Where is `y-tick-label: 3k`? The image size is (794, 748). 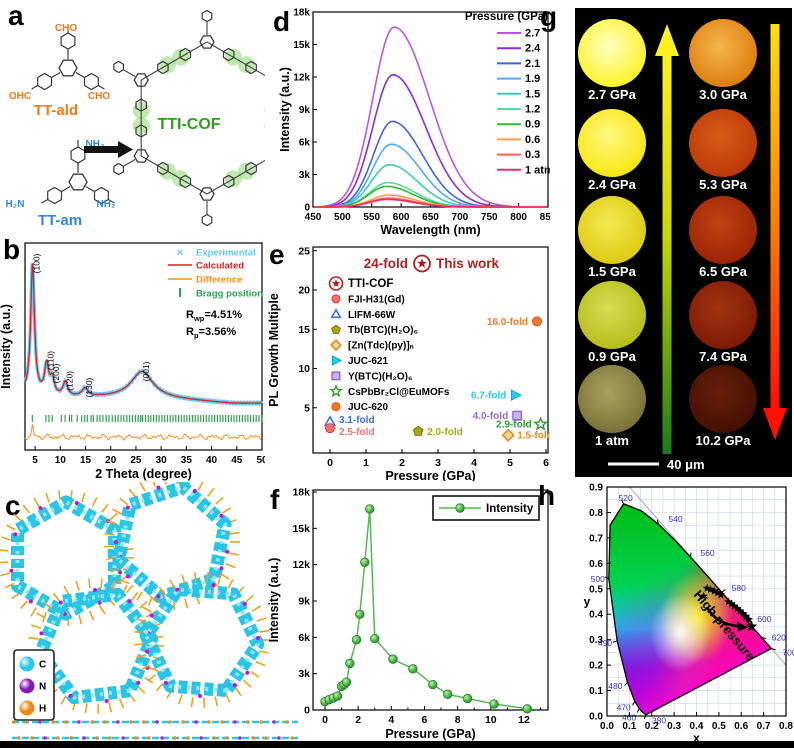
y-tick-label: 3k is located at coordinates (304, 674).